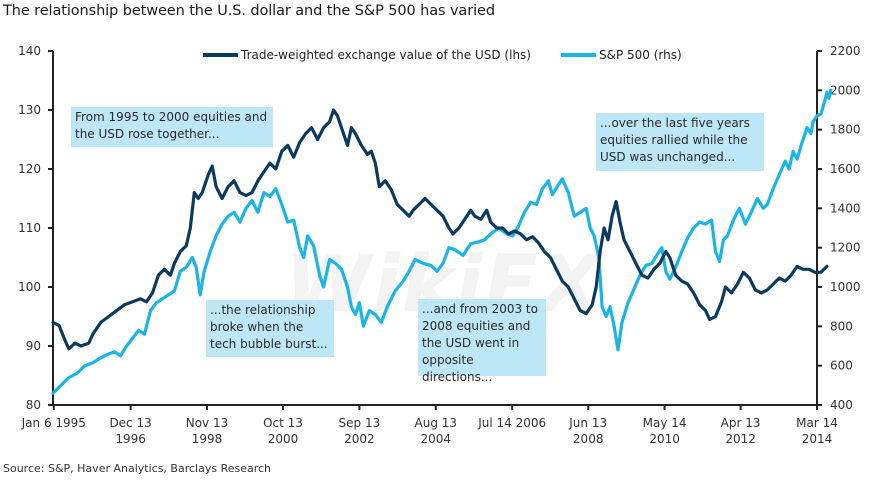  I want to click on y-left-tick-label: 80, so click(33, 405).